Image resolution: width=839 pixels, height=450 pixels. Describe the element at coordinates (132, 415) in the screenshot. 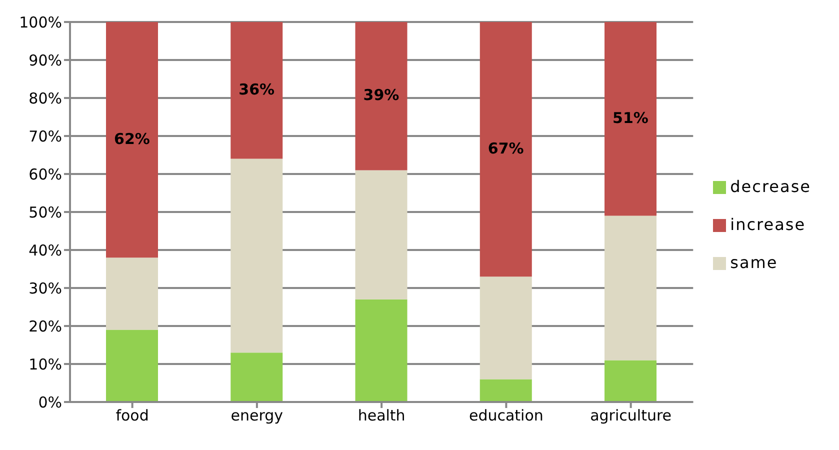

I see `x-tick-label: food` at that location.